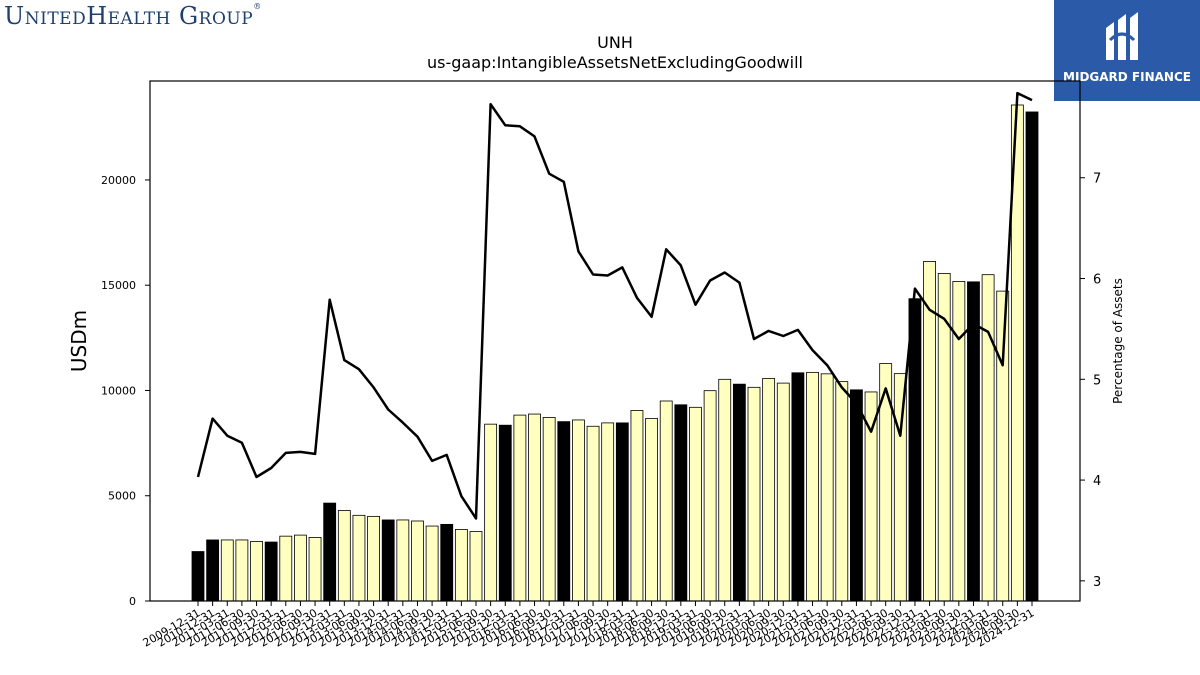 Image resolution: width=1200 pixels, height=675 pixels. What do you see at coordinates (118, 285) in the screenshot?
I see `y-tick-label: 15000` at bounding box center [118, 285].